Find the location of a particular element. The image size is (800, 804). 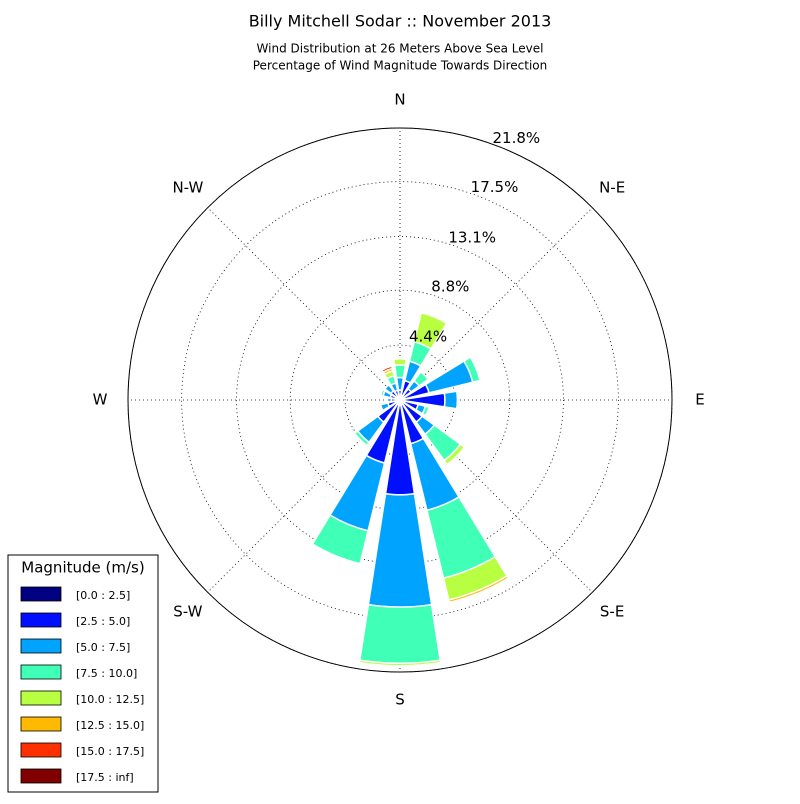

r-tick-label: 13.1% is located at coordinates (472, 237).